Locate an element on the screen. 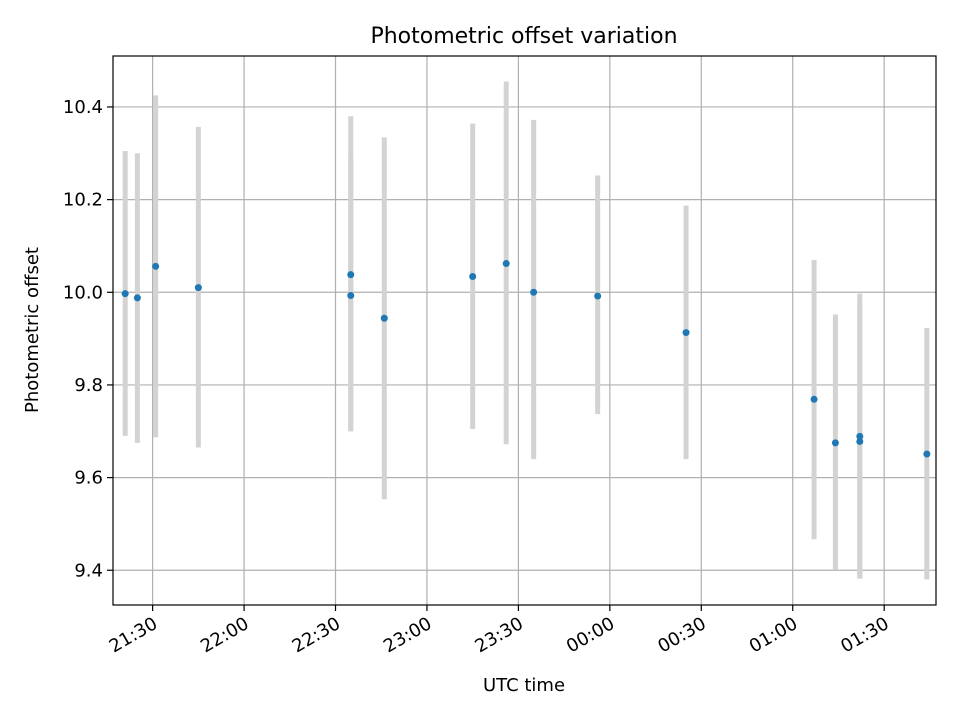 The image size is (960, 720). y-axis-label: Photometric offset is located at coordinates (32, 330).